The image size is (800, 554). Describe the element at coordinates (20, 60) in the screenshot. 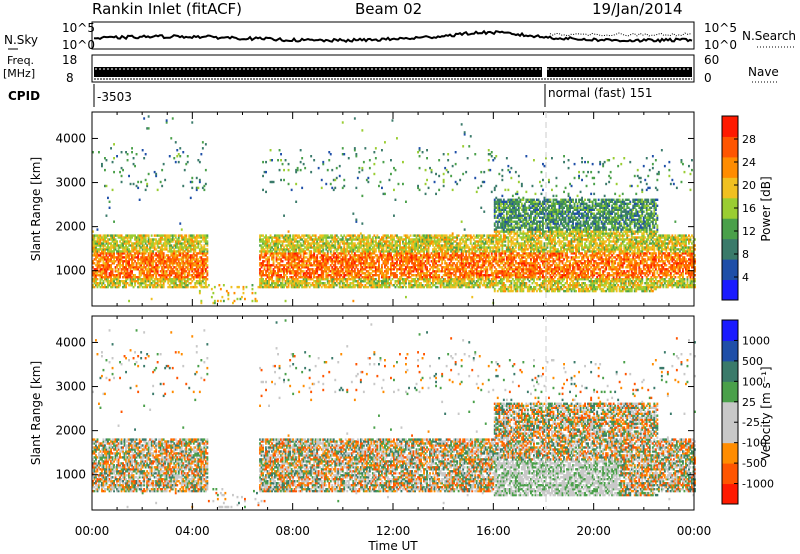

I see `freq-label-top: Freq.` at that location.